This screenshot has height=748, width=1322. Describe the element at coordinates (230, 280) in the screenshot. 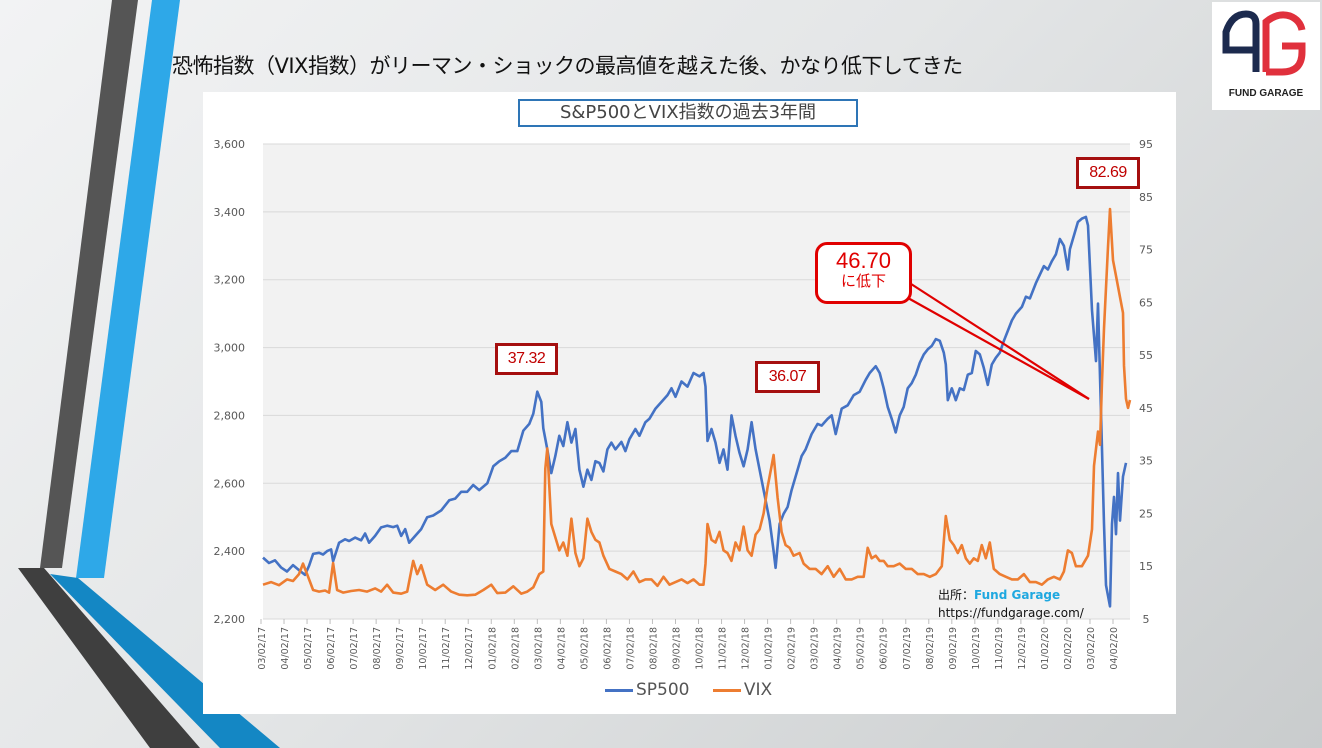

I see `y-left-tick-label: 3,200` at that location.